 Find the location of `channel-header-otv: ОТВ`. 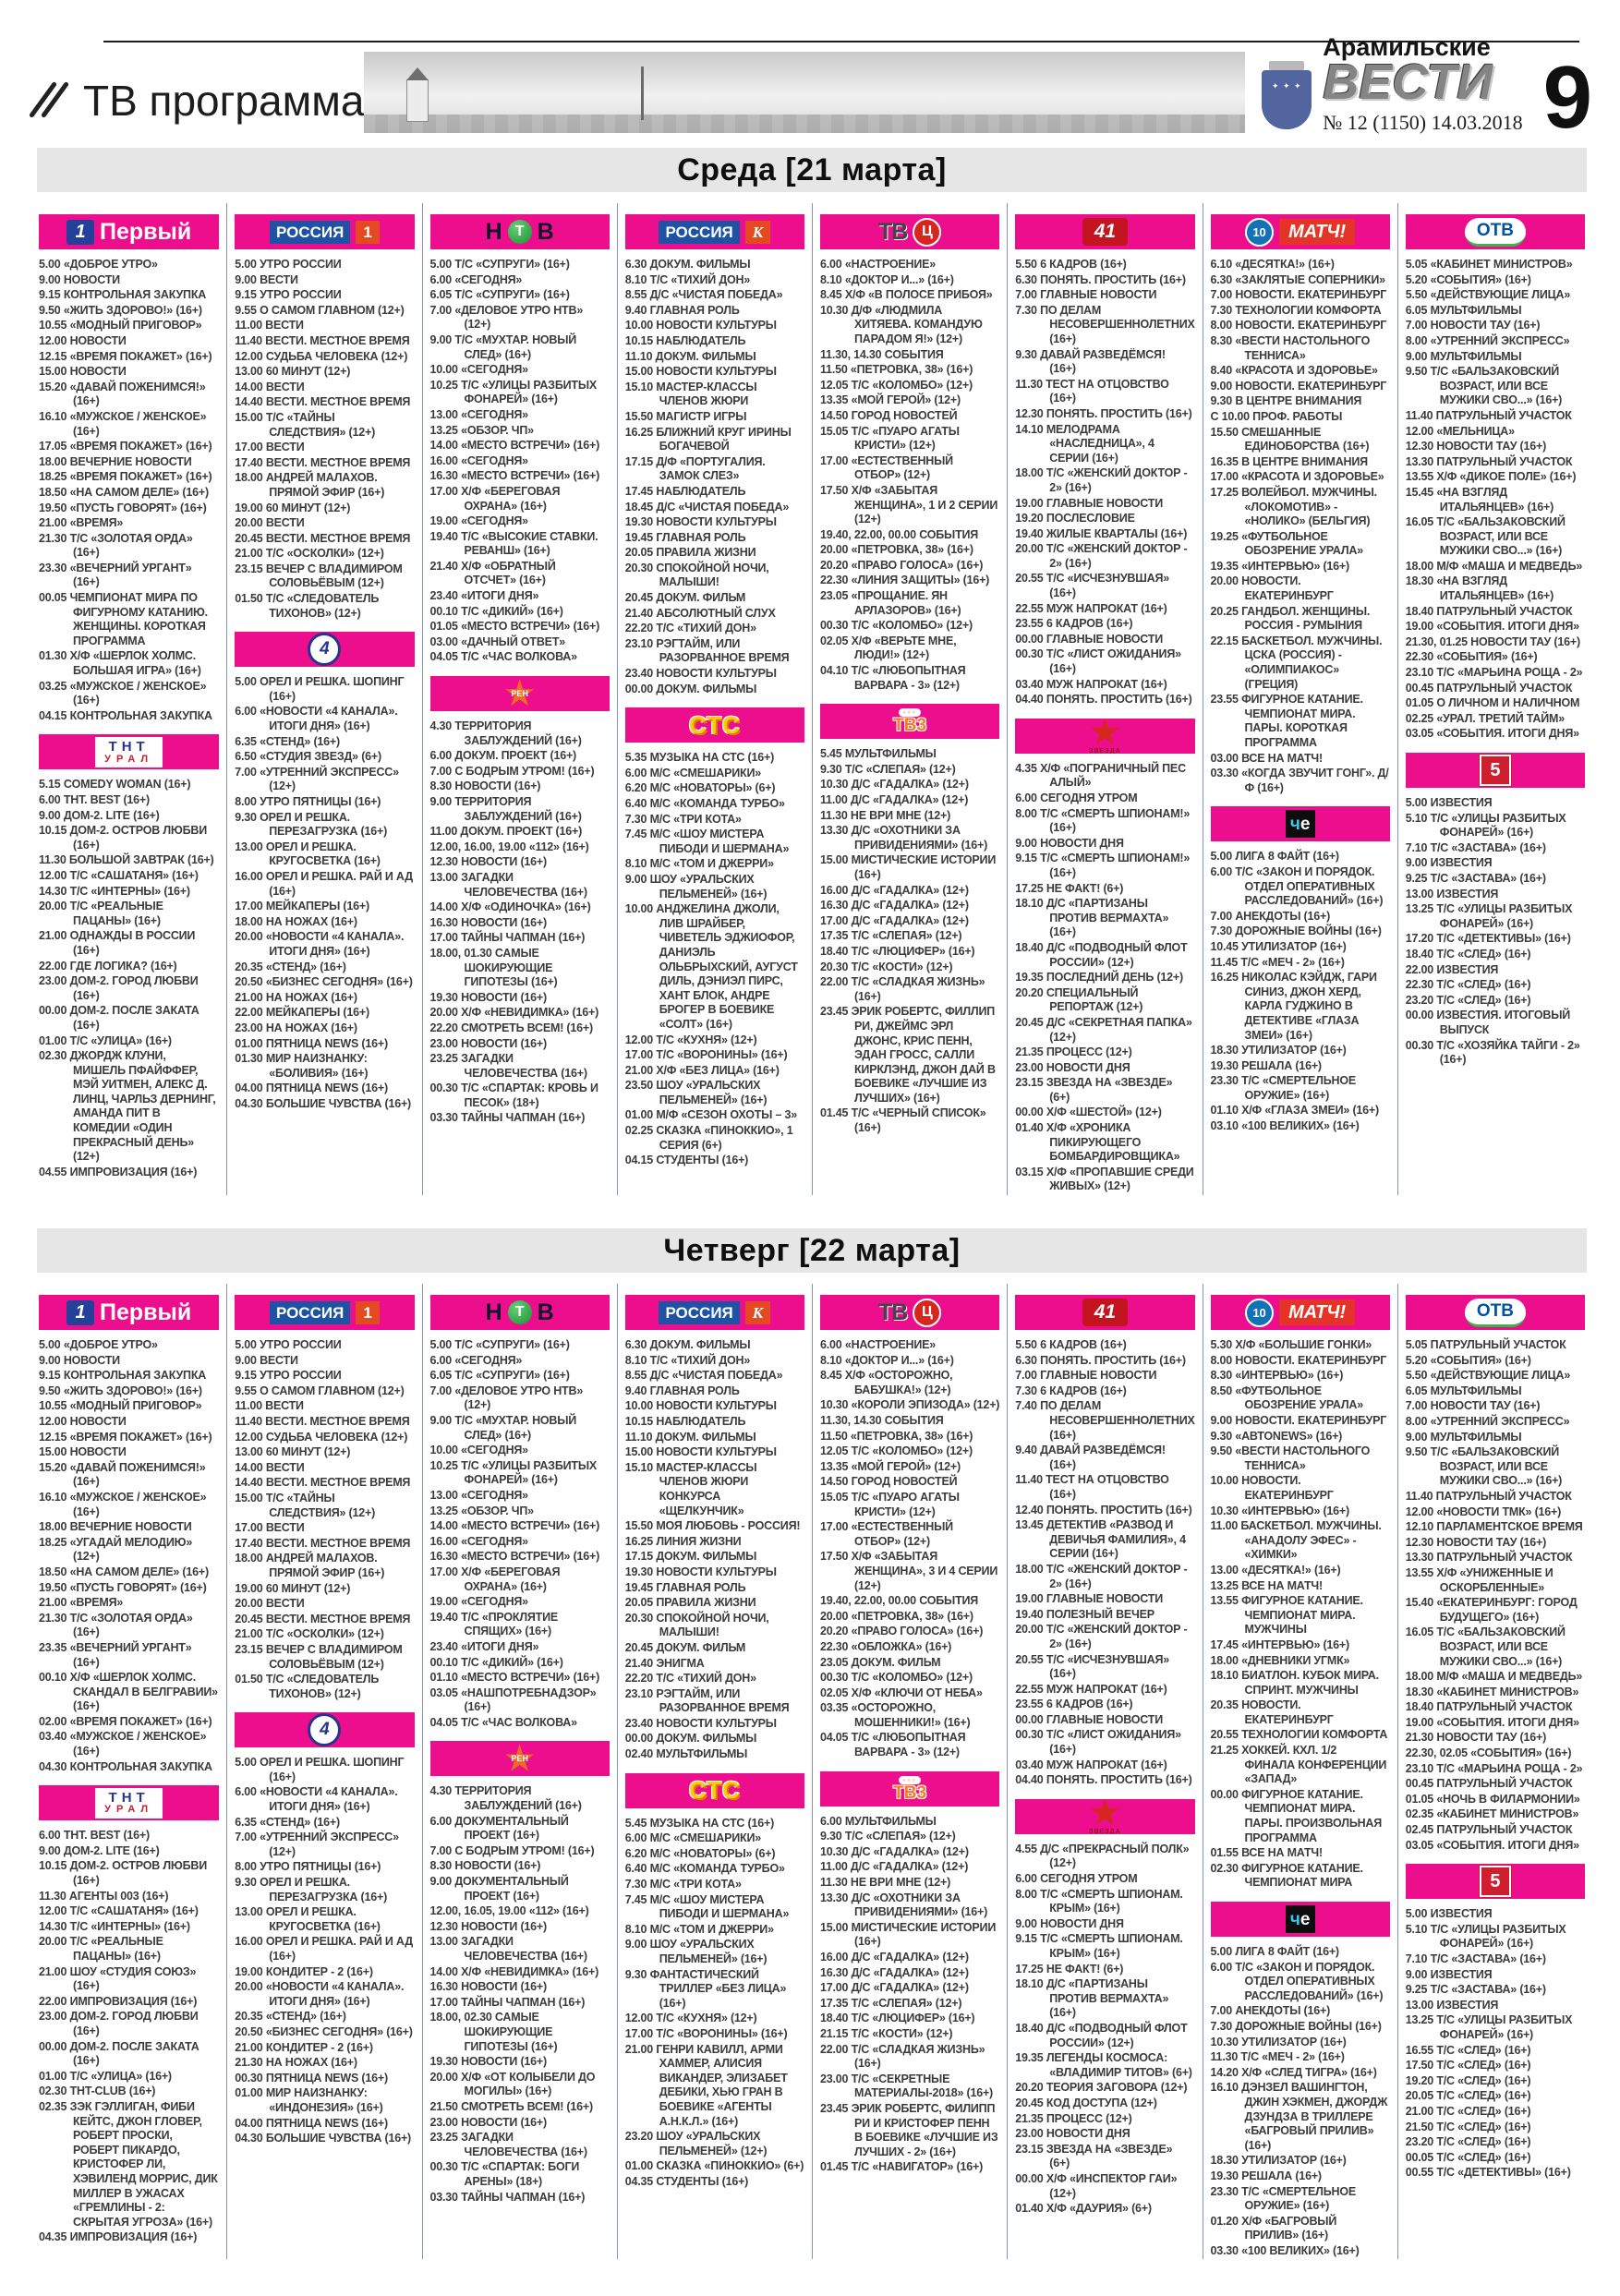

channel-header-otv: ОТВ is located at coordinates (1495, 231).